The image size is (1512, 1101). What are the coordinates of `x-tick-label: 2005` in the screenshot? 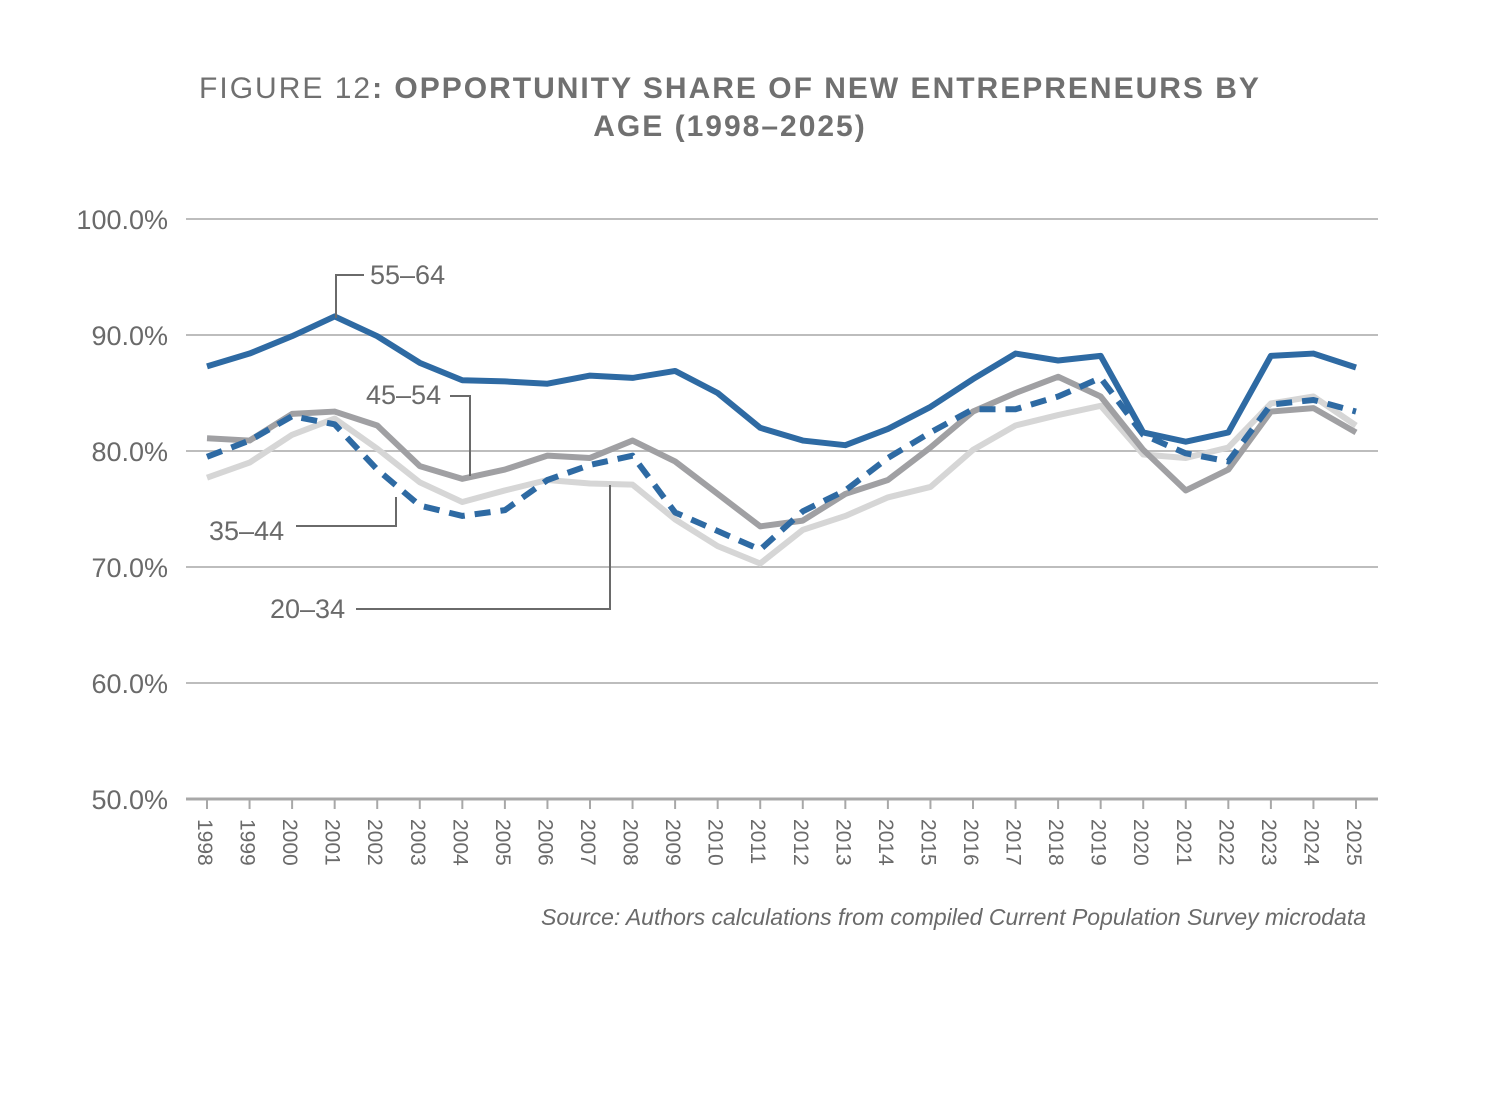 It's located at (502, 842).